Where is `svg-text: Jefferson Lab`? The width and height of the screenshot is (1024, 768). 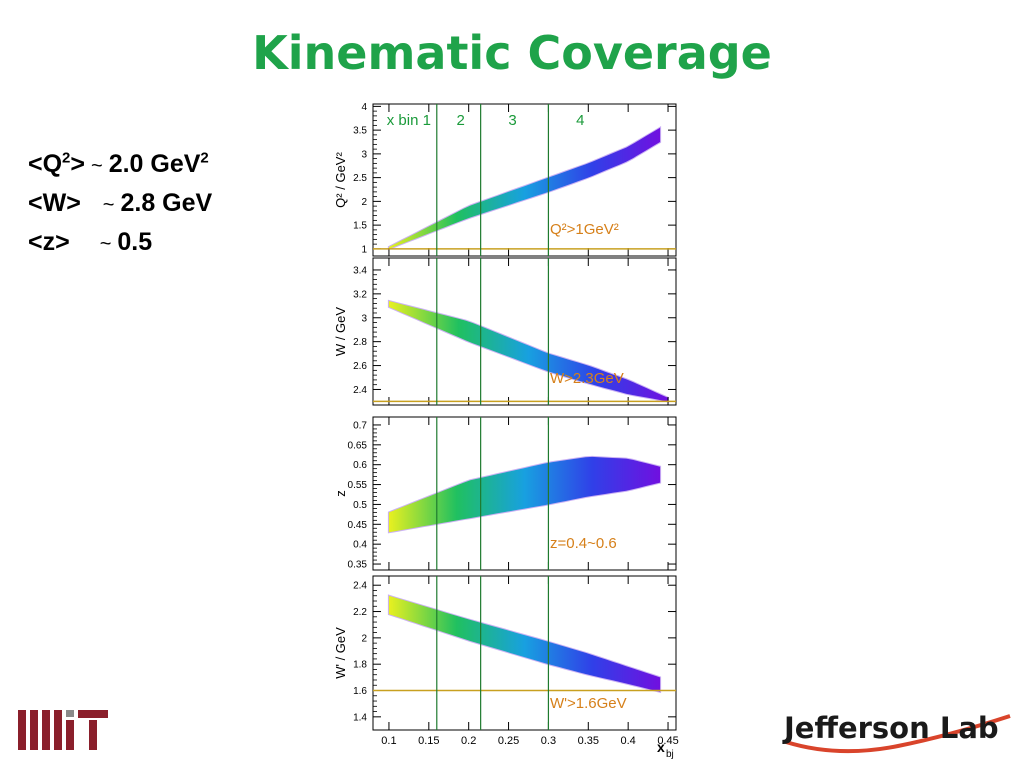 svg-text: Jefferson Lab is located at coordinates (890, 728).